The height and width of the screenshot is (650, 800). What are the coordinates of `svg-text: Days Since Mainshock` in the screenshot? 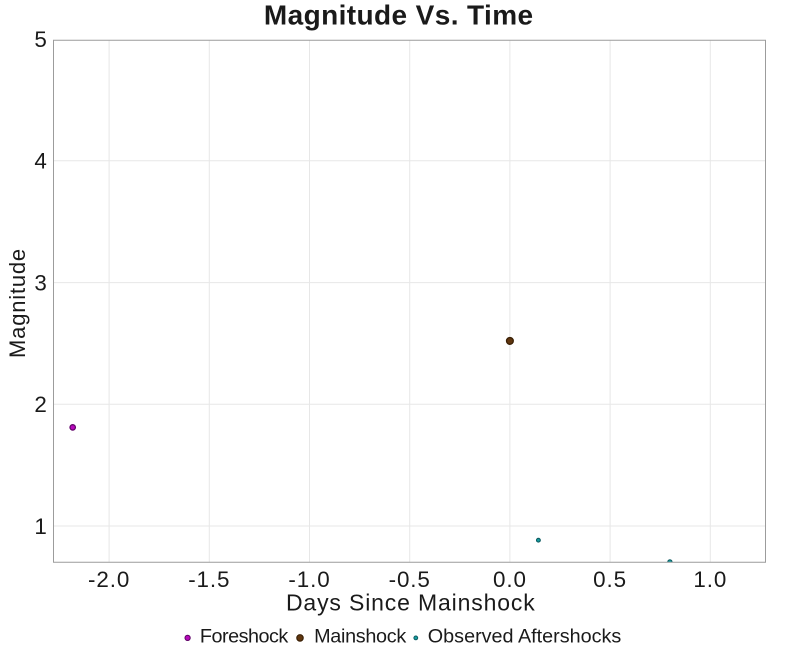 It's located at (411, 603).